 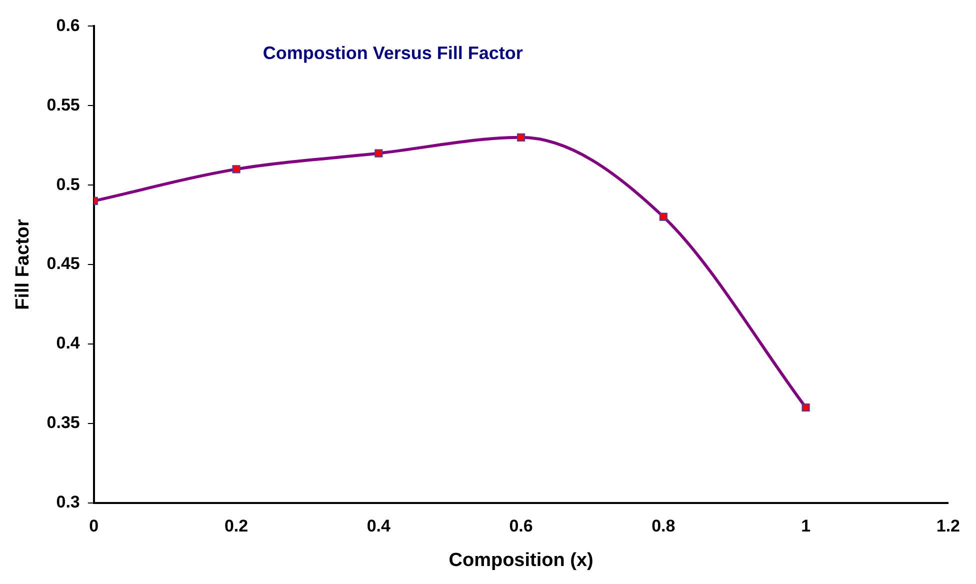 I want to click on x-tick-label: 0.6, so click(x=521, y=526).